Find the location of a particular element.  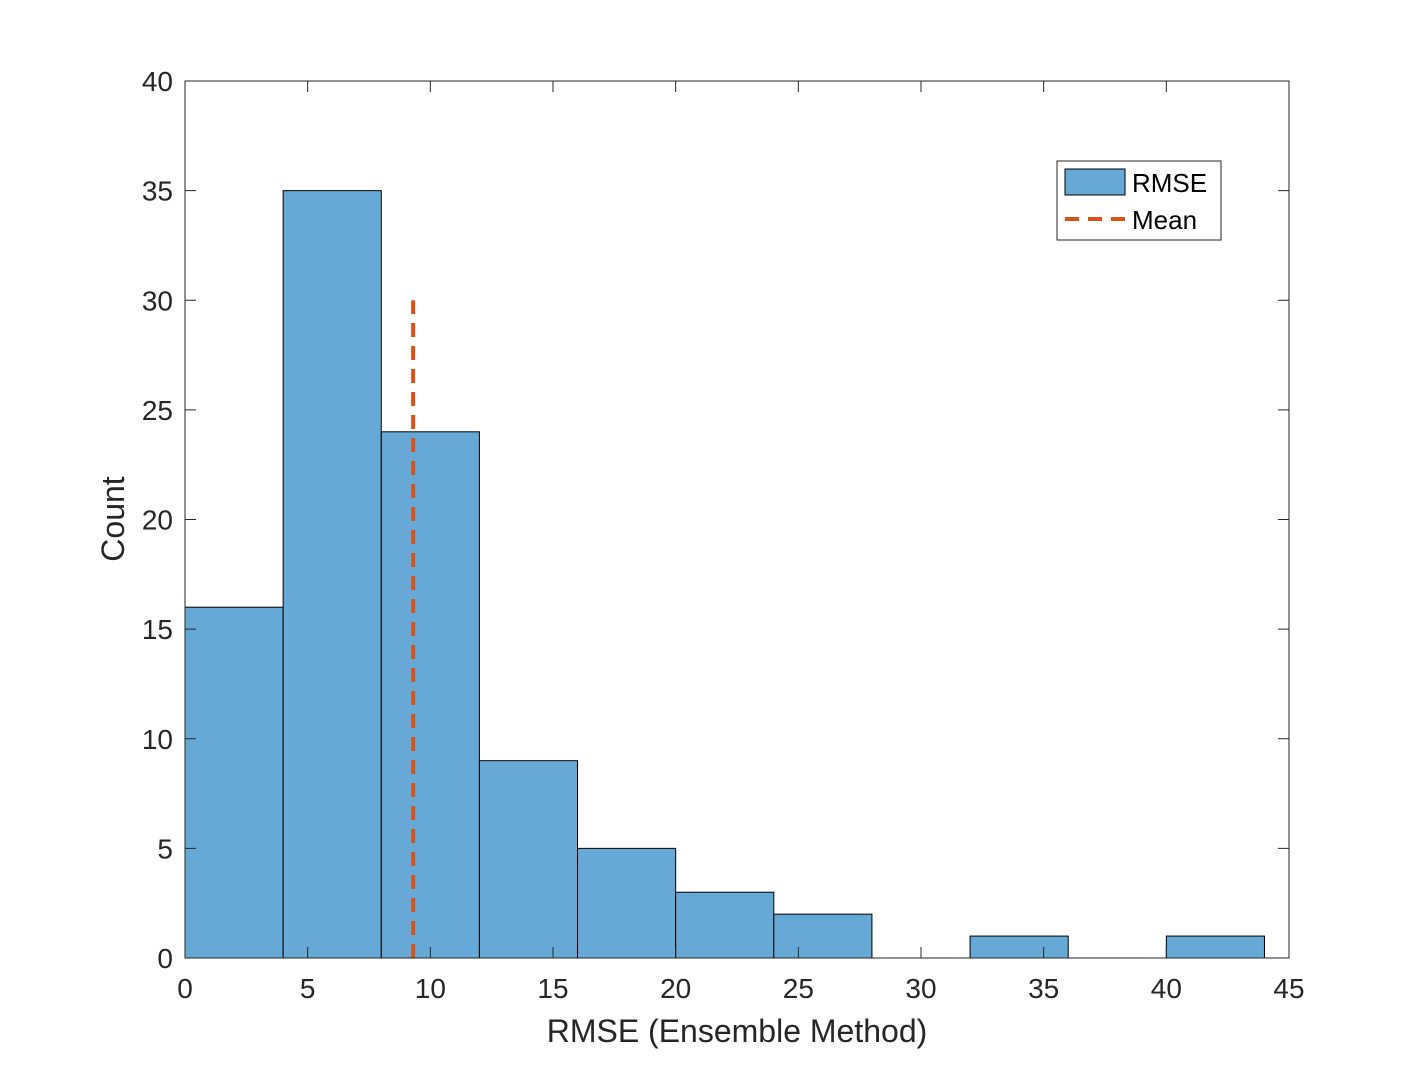

y-tick-label: 5 is located at coordinates (165, 848).